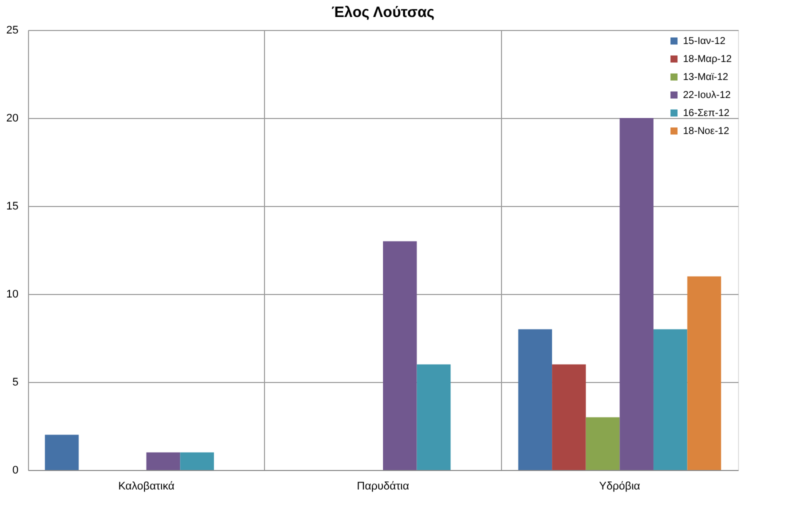 This screenshot has width=786, height=513. Describe the element at coordinates (12, 118) in the screenshot. I see `y-tick-label: 20` at that location.